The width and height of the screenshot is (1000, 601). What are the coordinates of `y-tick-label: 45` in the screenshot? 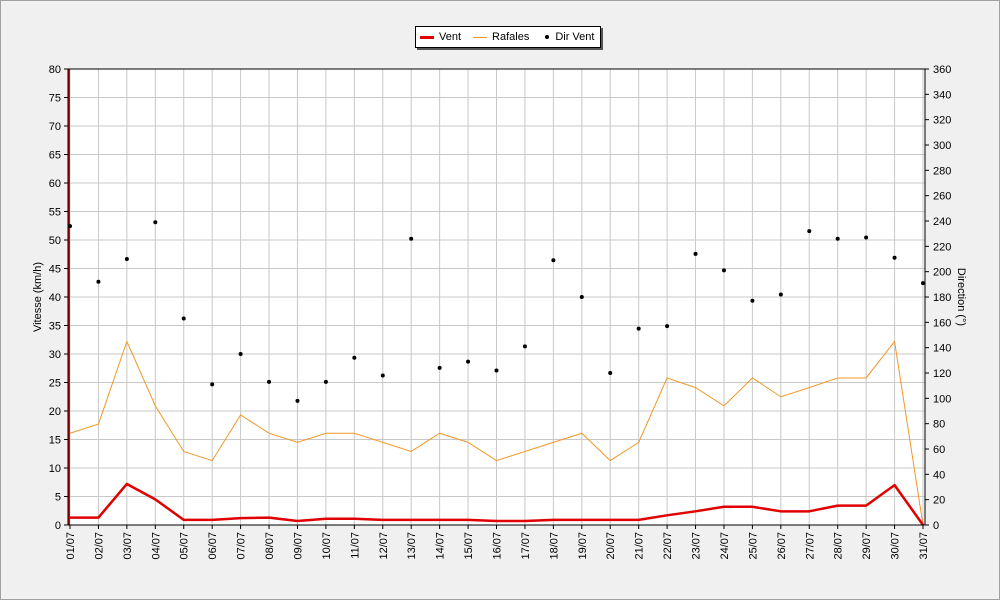 It's located at (55, 270).